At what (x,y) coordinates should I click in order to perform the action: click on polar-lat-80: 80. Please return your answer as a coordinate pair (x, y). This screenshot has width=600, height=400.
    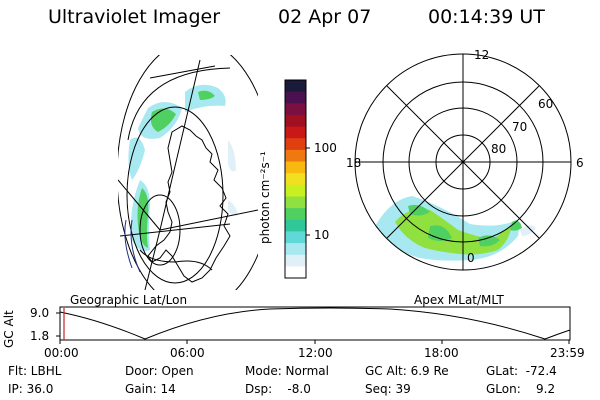
    Looking at the image, I should click on (499, 149).